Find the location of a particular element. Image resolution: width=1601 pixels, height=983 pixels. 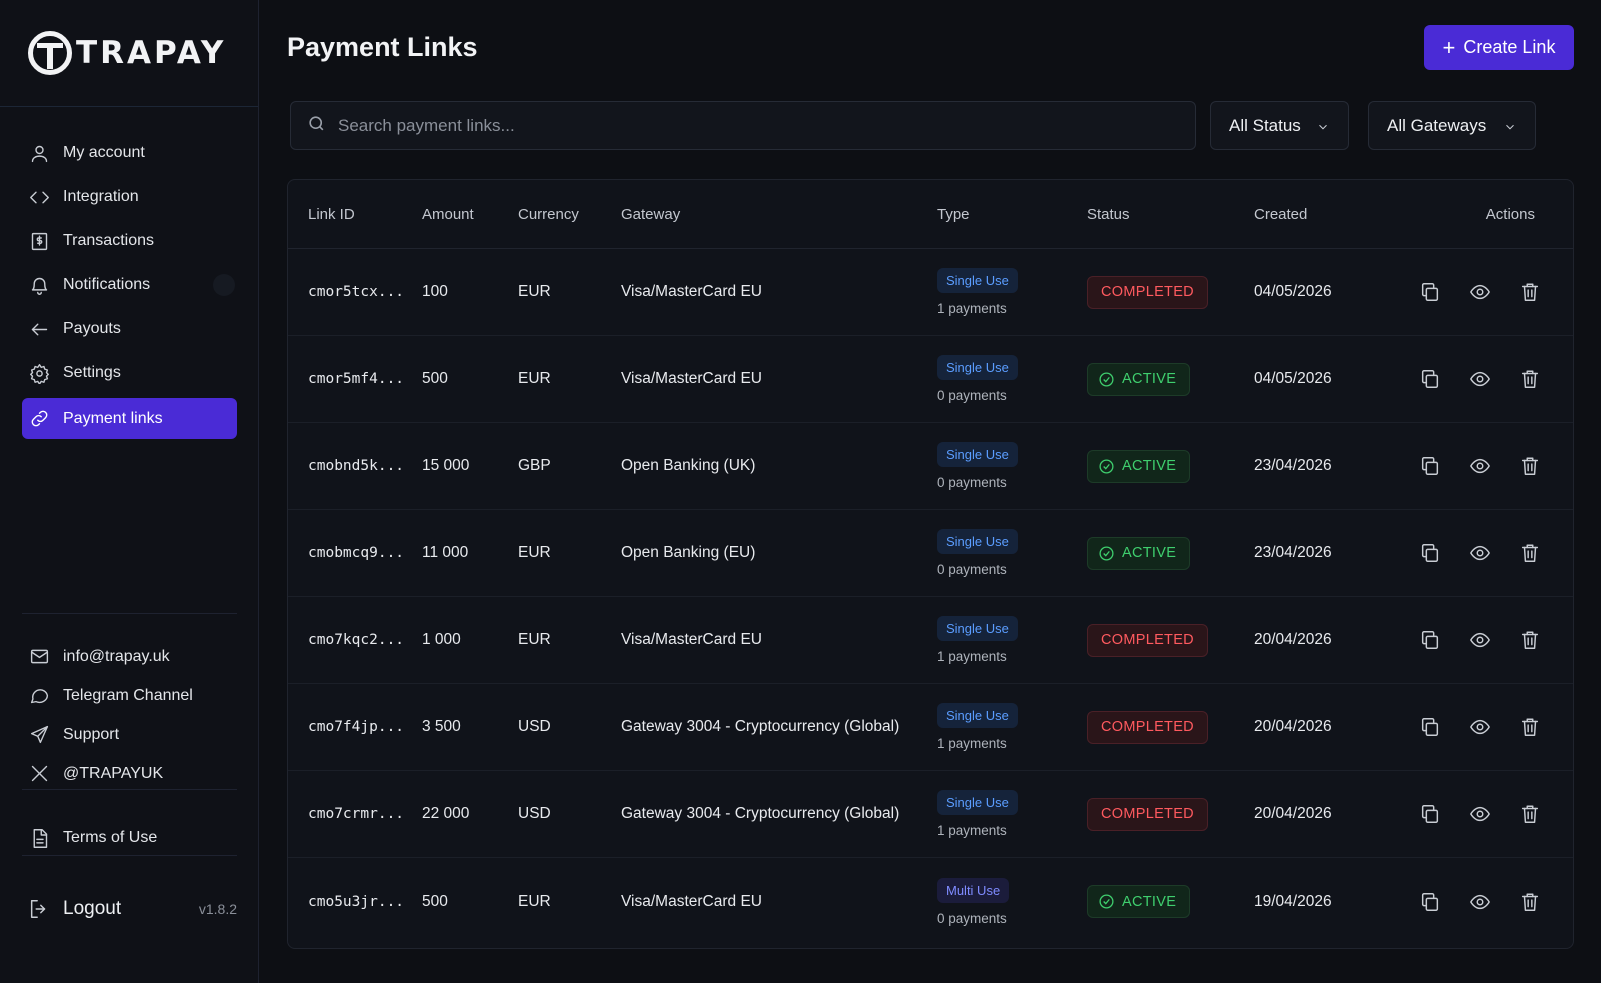

gateway-filter-select: All Gateways is located at coordinates (1452, 125).